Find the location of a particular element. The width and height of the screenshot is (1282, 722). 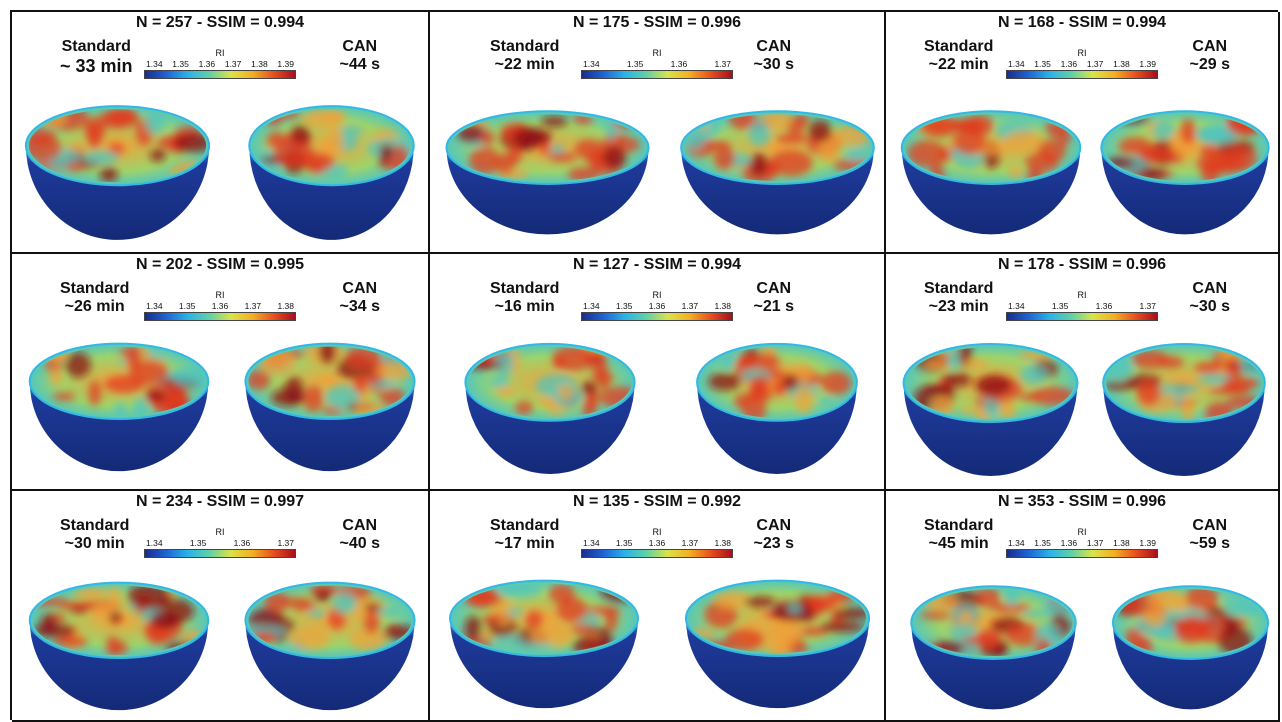

colorbar-ticks: 1.34 1.35 1.36 1.37 is located at coordinates (220, 543).